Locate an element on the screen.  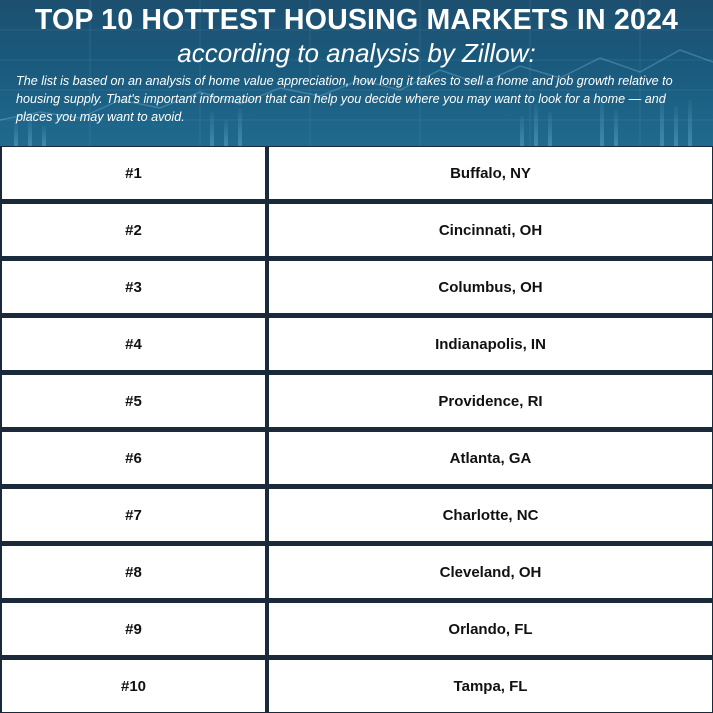
table-row: #8 Cleveland, OH is located at coordinates (356, 572).